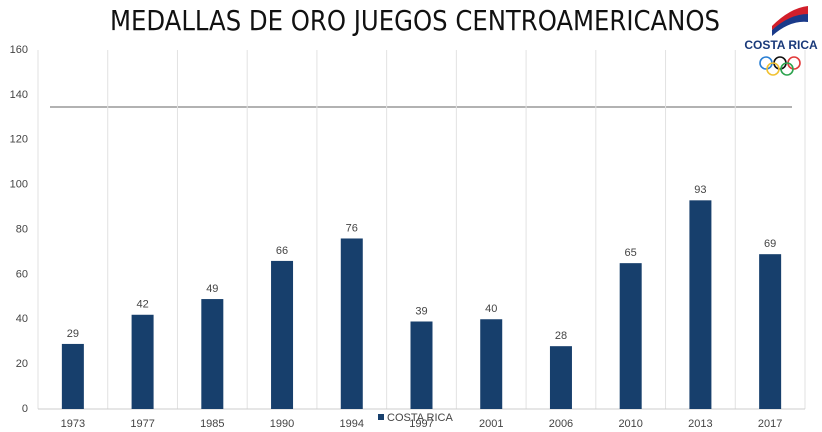 The width and height of the screenshot is (822, 432). Describe the element at coordinates (22, 274) in the screenshot. I see `y-tick-label: 60` at that location.